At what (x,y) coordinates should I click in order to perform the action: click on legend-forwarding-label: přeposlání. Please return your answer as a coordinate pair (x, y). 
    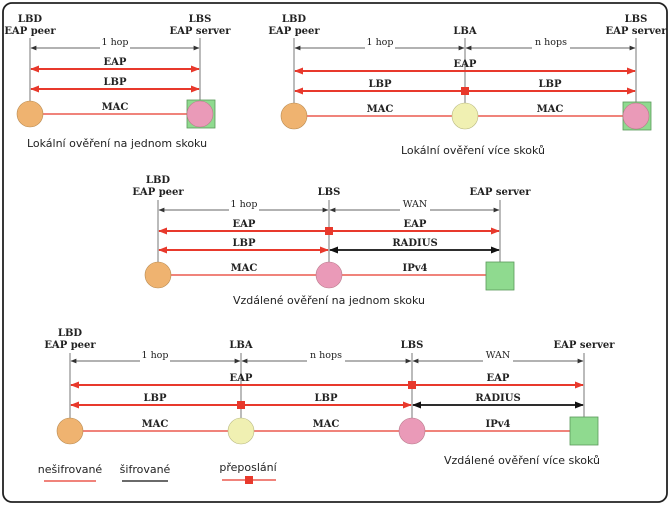
    Looking at the image, I should click on (248, 467).